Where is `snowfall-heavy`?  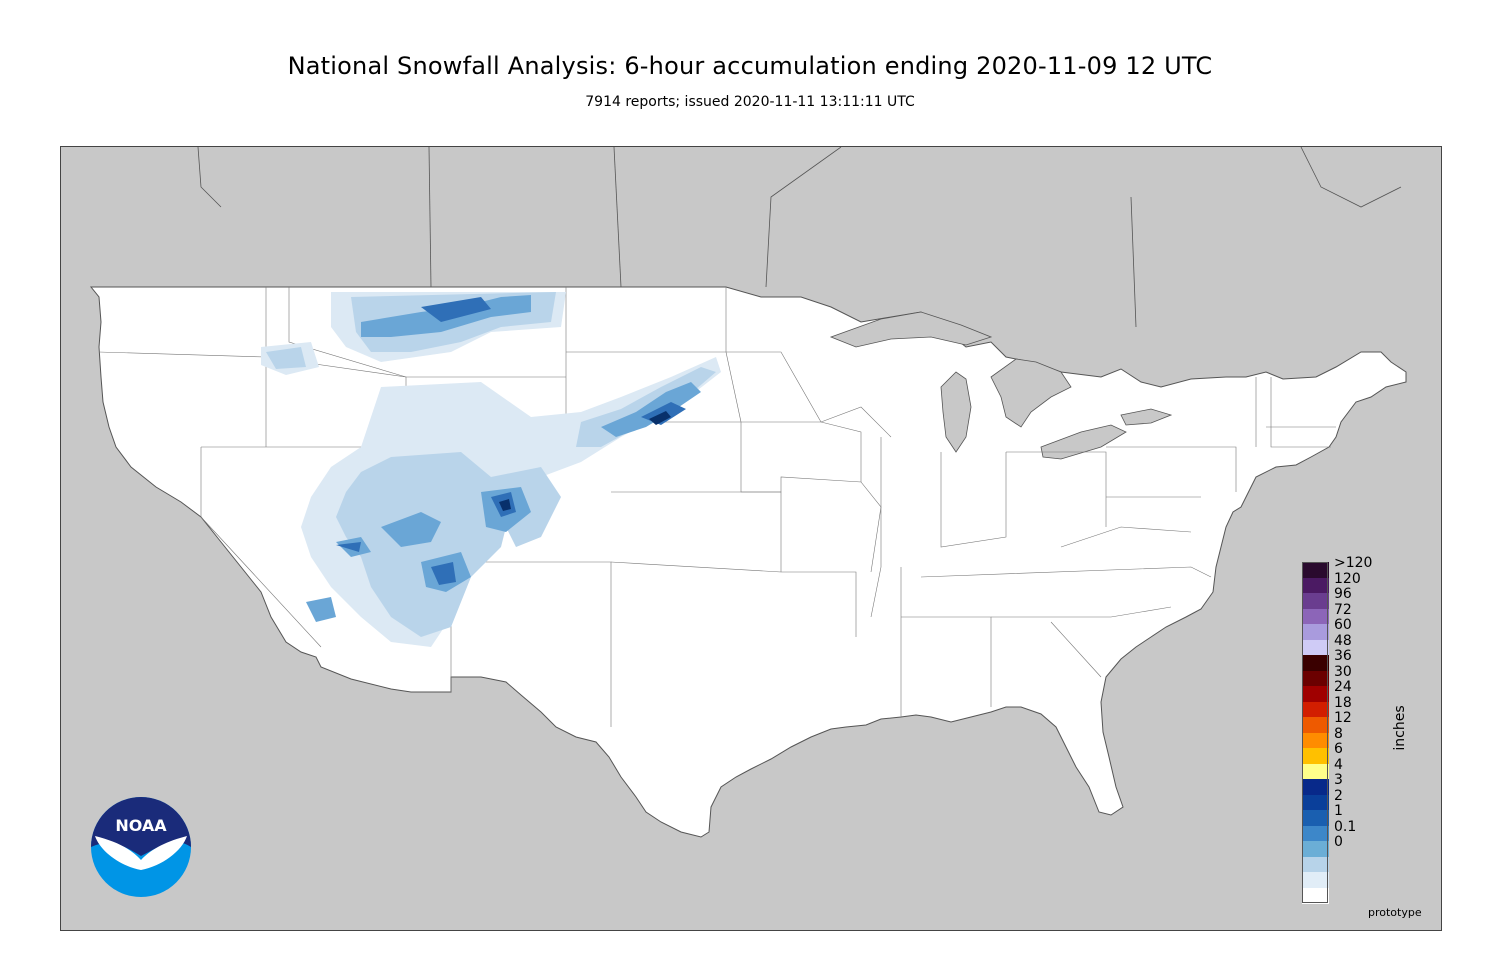 snowfall-heavy is located at coordinates (511, 441).